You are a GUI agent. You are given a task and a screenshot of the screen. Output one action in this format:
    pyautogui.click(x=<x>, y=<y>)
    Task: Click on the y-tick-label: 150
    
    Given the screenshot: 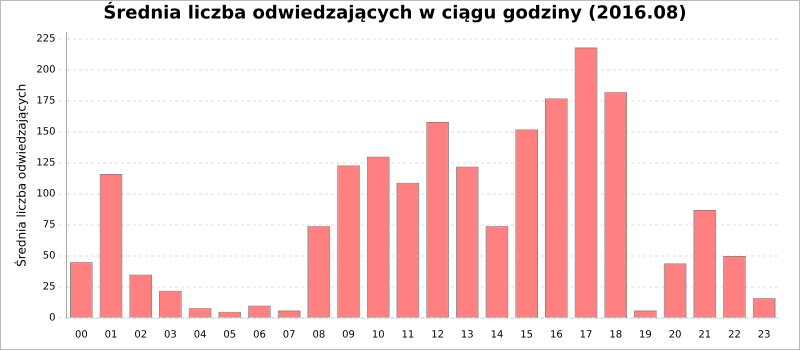 What is the action you would take?
    pyautogui.click(x=46, y=132)
    